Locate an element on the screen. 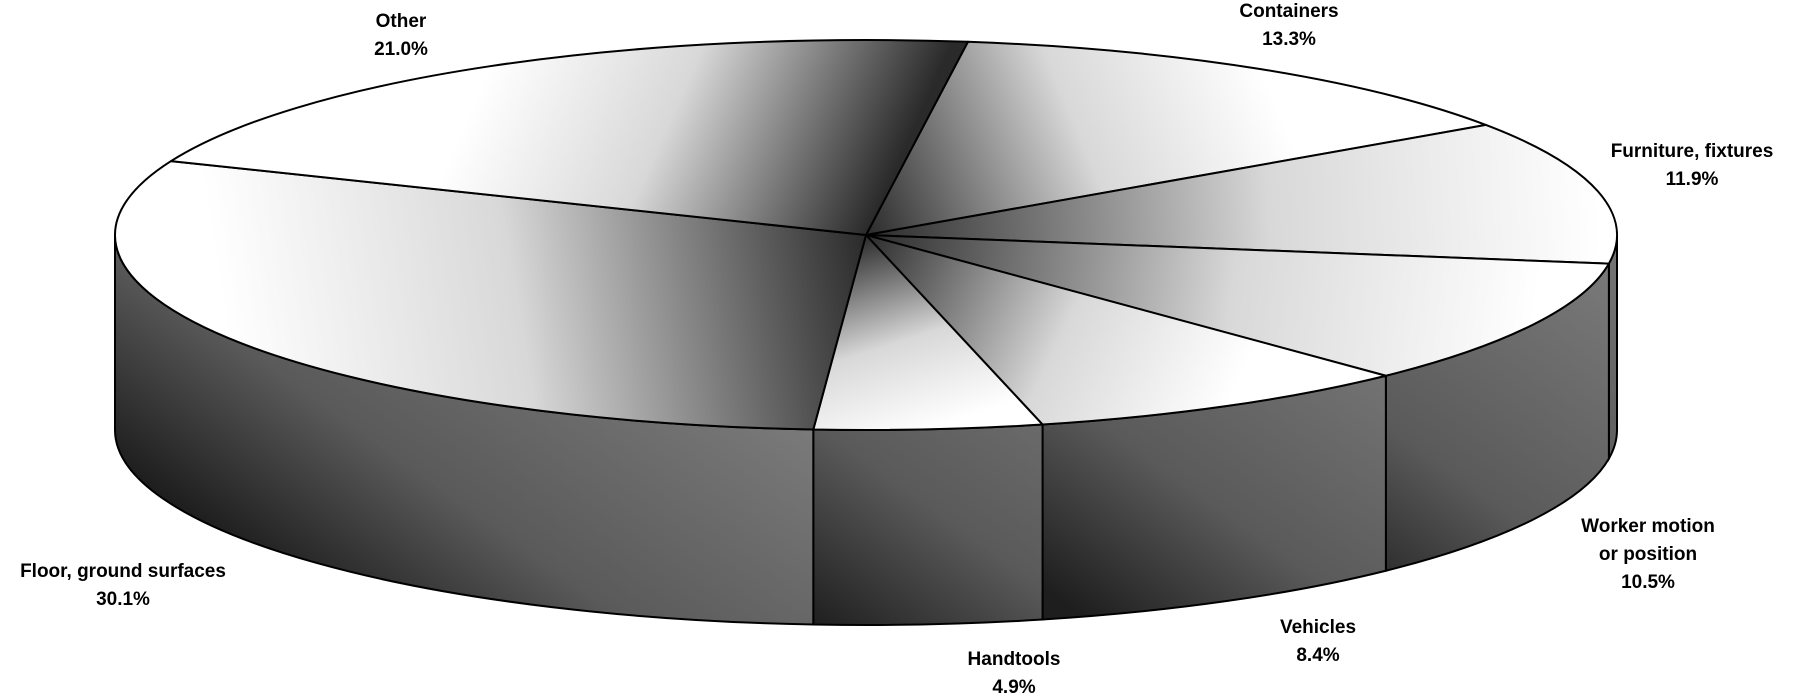 The height and width of the screenshot is (699, 1797). slice-value-label: 30.1% is located at coordinates (123, 599).